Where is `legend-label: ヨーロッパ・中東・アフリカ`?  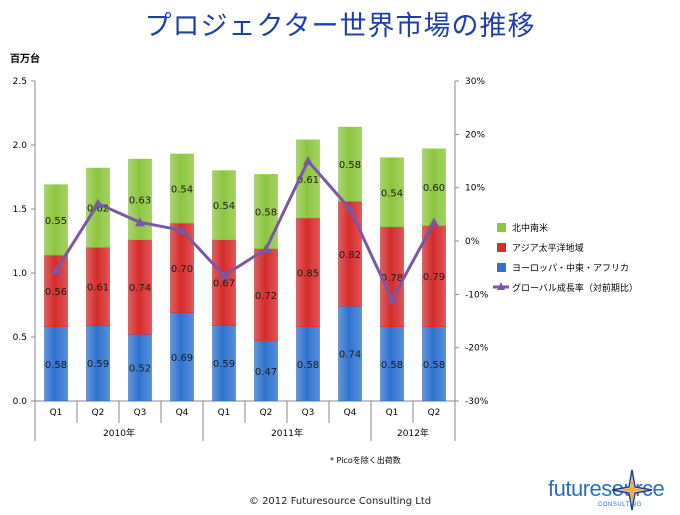 legend-label: ヨーロッパ・中東・アフリカ is located at coordinates (570, 268).